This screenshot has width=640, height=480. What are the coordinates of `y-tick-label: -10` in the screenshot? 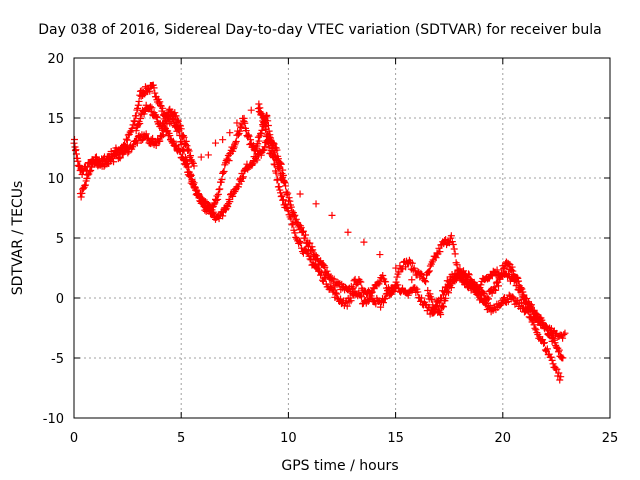 It's located at (53, 419).